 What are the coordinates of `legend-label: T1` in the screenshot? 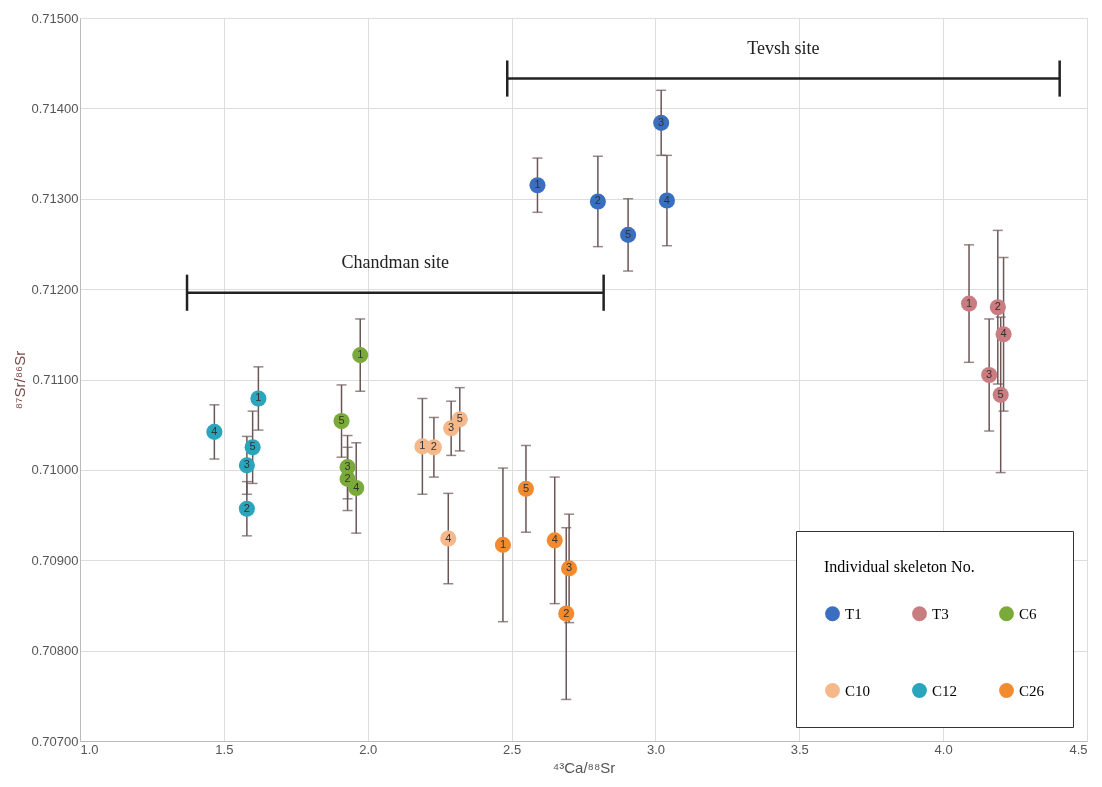 It's located at (853, 613).